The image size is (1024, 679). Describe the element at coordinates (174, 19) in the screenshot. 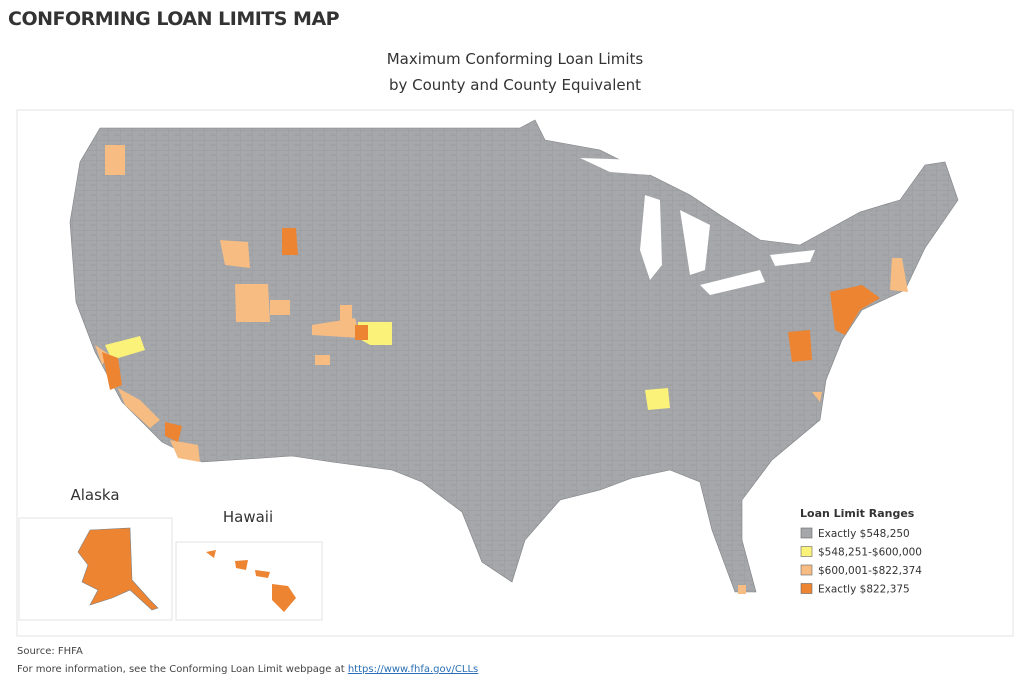

I see `page-title: CONFORMING LOAN LIMITS MAP` at that location.